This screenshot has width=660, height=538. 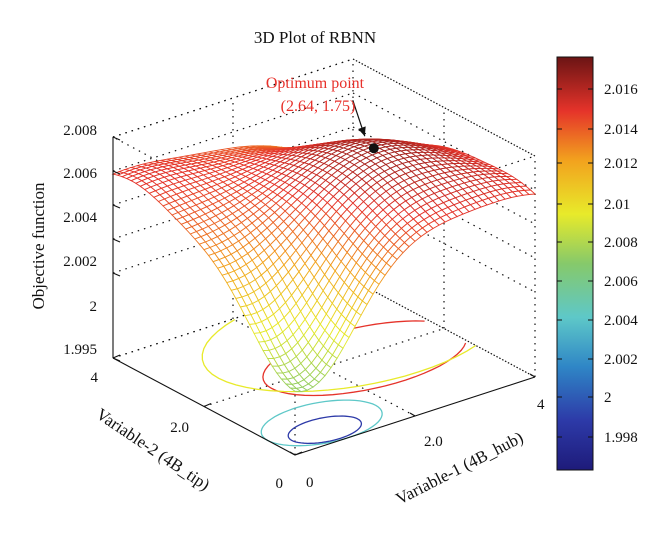 What do you see at coordinates (80, 218) in the screenshot?
I see `z-tick-label: 2.004` at bounding box center [80, 218].